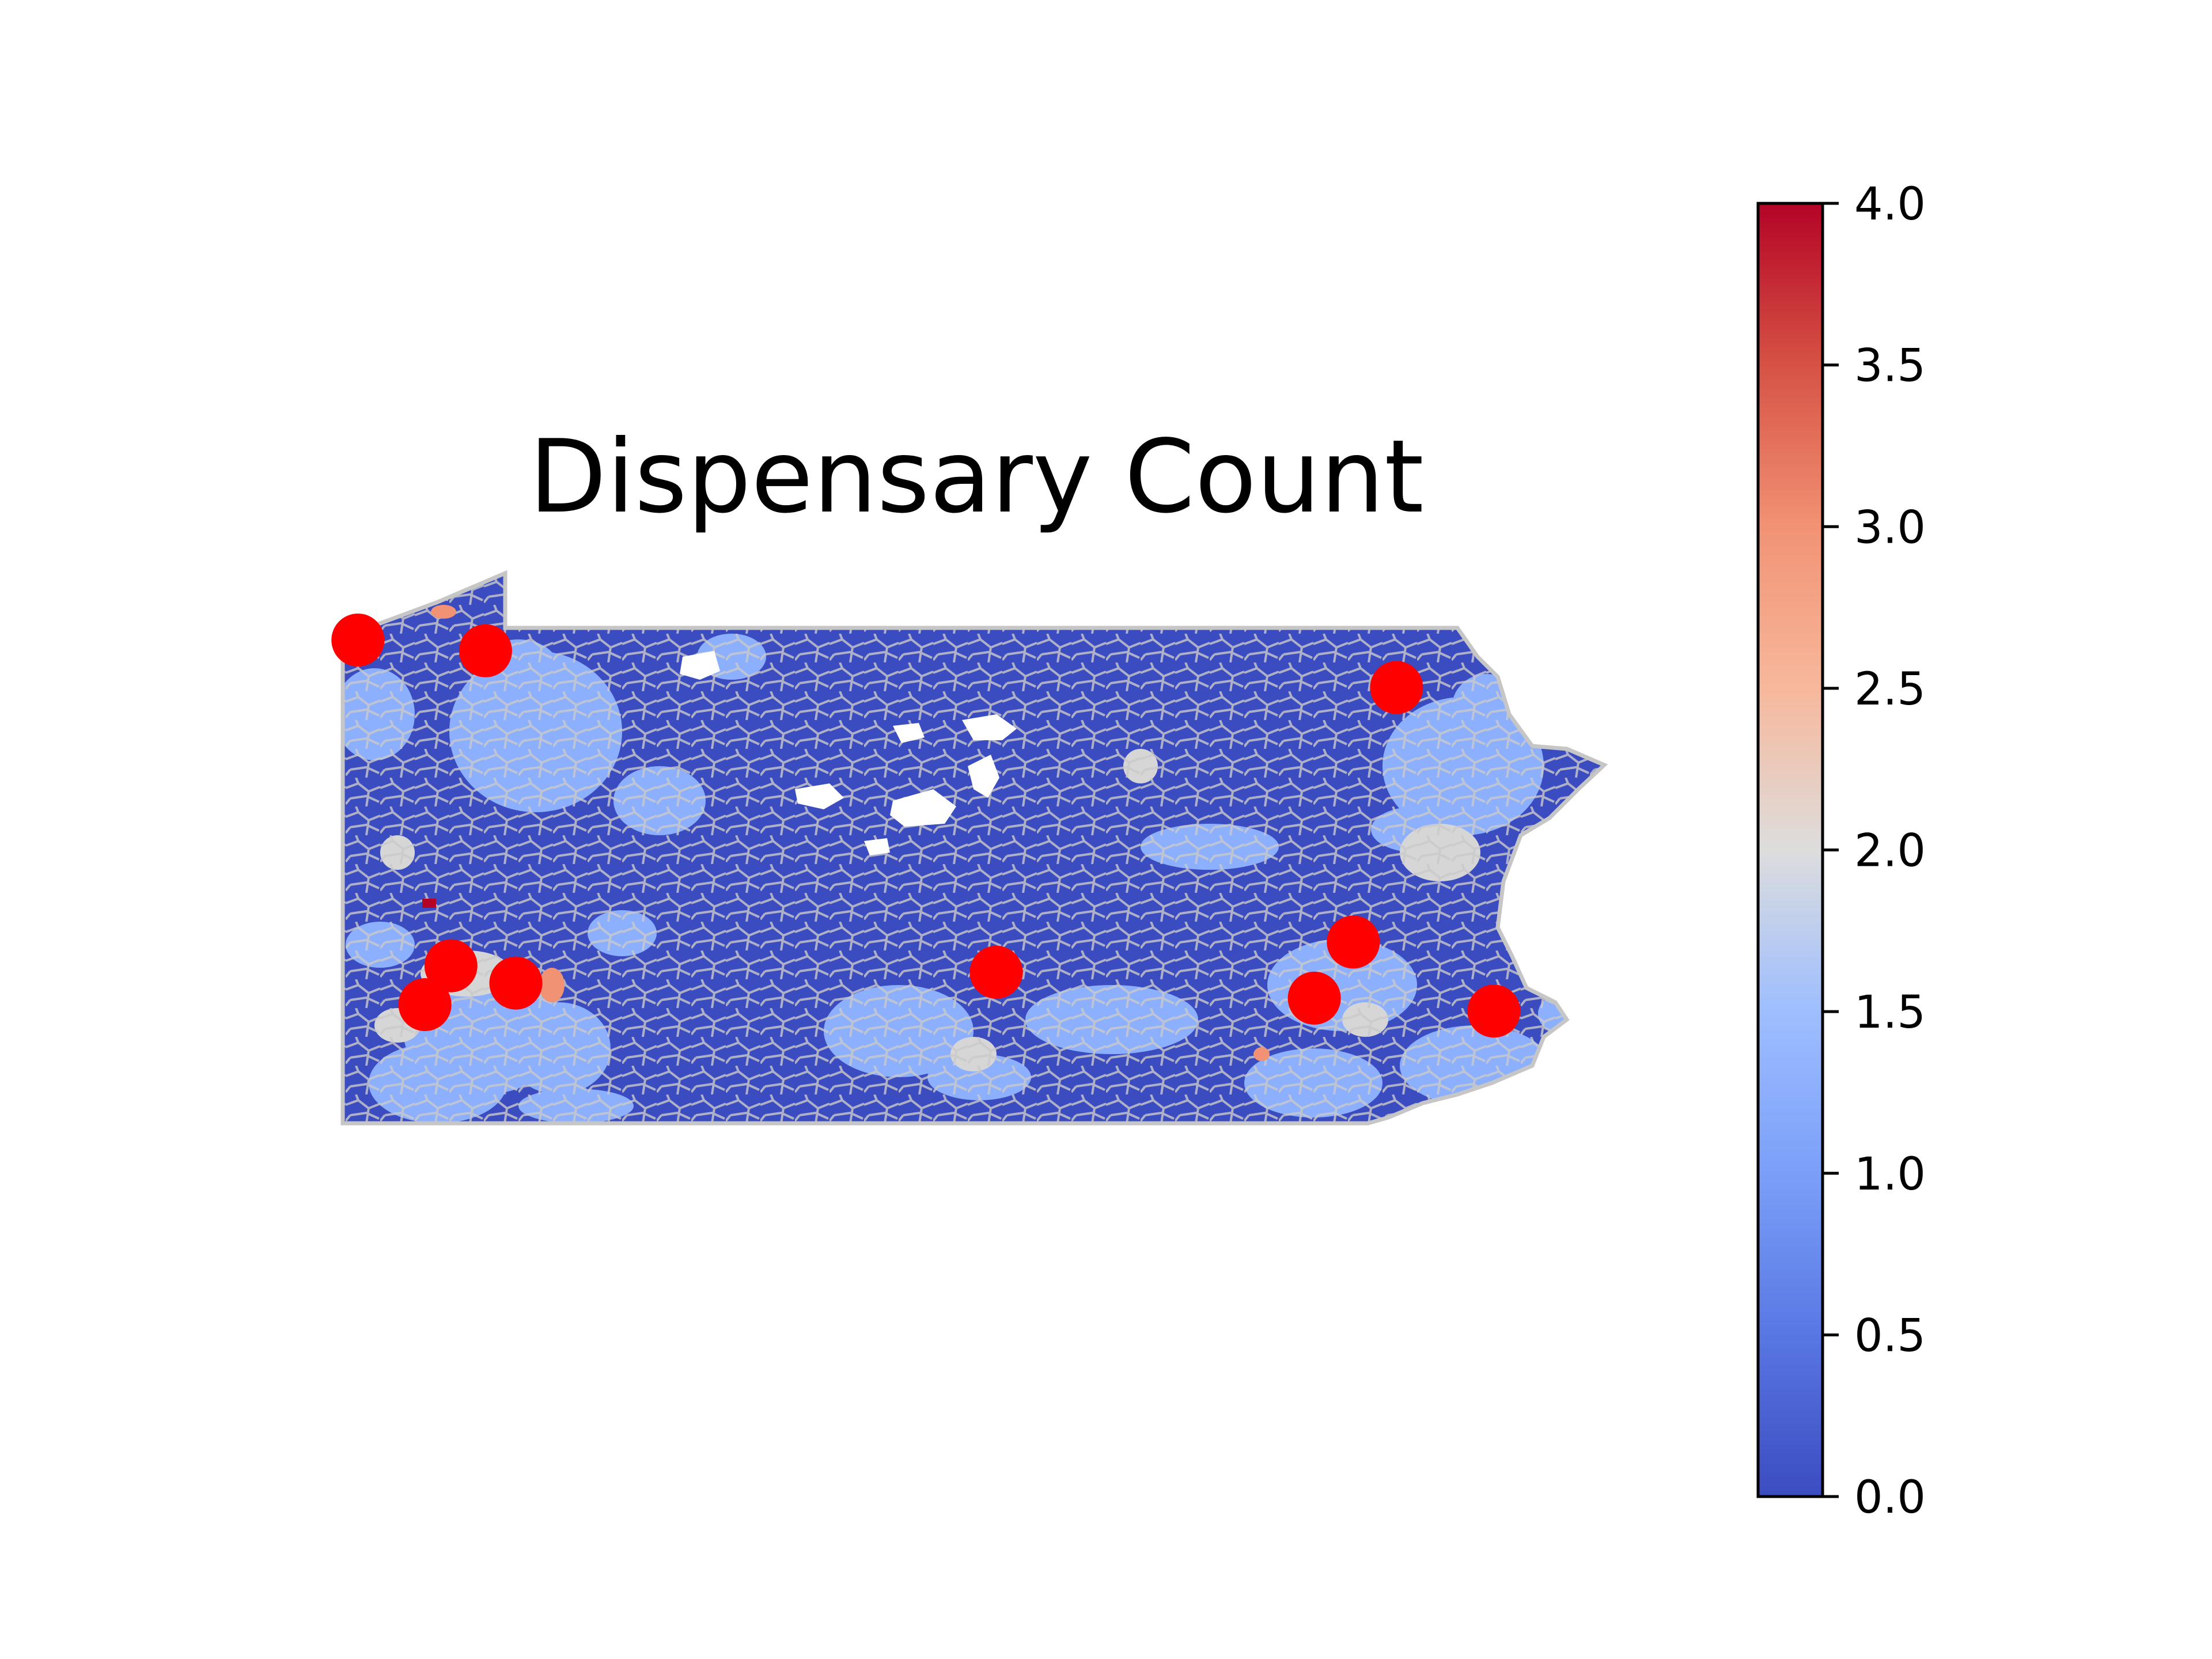  Describe the element at coordinates (1890, 851) in the screenshot. I see `colorbar-tick-label: 2.0` at that location.